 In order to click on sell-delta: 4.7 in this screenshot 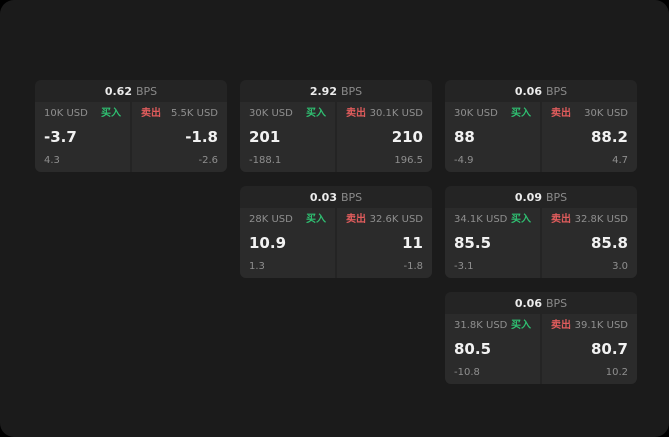, I will do `click(620, 160)`.